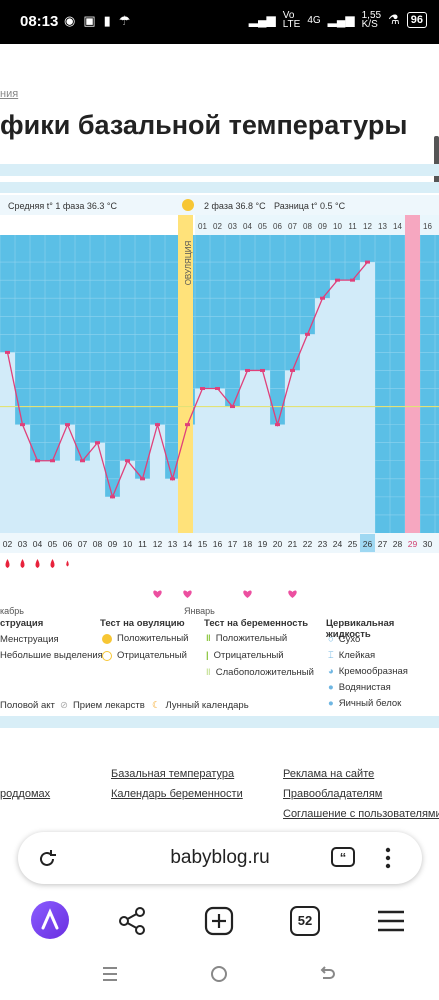 This screenshot has width=439, height=1000. I want to click on cycle-day-bottom: 07, so click(83, 544).